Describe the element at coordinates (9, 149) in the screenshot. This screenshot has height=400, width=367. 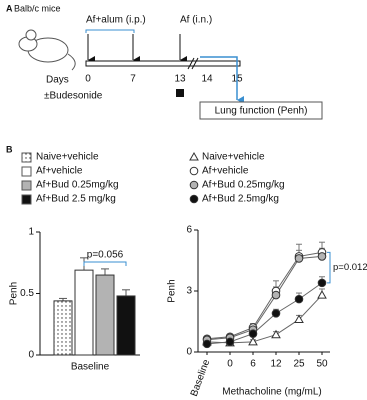
I see `panel-label: B` at that location.